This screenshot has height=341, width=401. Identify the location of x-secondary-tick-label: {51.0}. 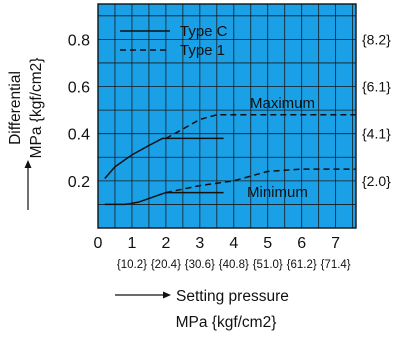
(268, 265).